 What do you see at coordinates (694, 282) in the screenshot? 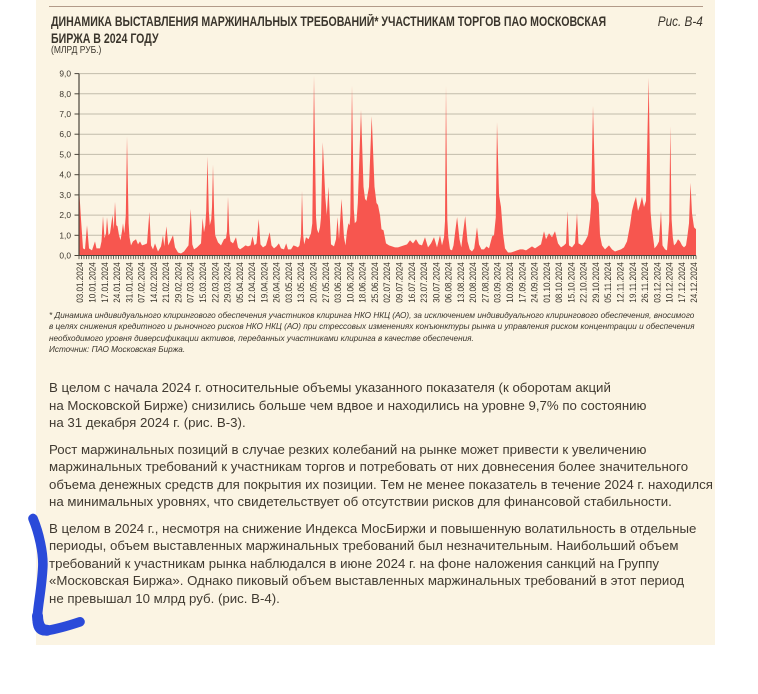
I see `svg-text: 24.12.2024` at bounding box center [694, 282].